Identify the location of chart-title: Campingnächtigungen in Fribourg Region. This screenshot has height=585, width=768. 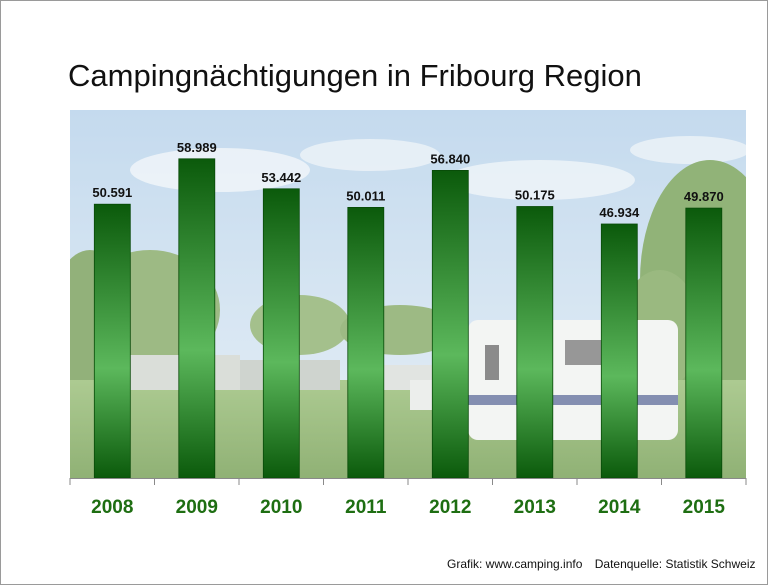
(355, 75).